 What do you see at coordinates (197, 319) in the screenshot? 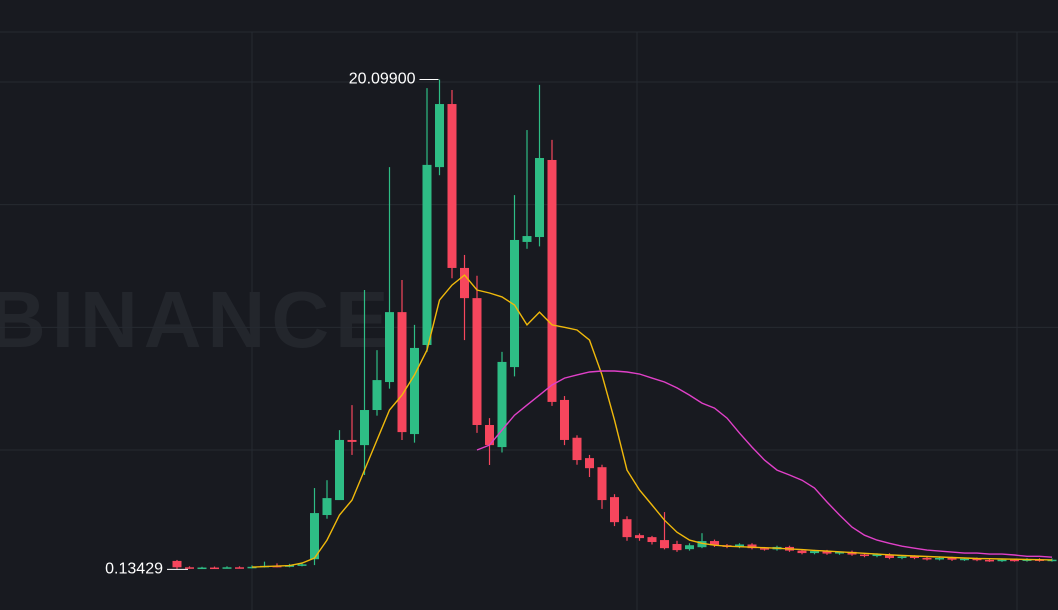
I see `watermark: BINANCE` at bounding box center [197, 319].